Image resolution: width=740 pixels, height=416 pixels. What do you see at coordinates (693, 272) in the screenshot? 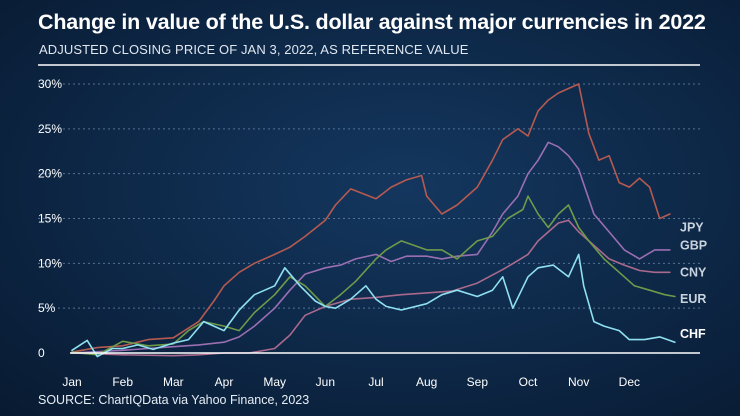
I see `series-label-cny: CNY` at bounding box center [693, 272].